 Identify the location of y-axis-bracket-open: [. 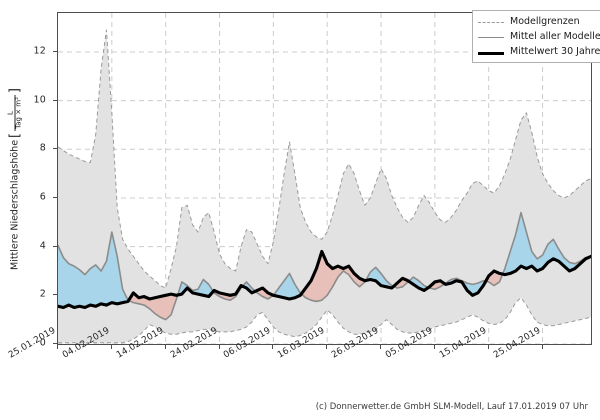
(15, 135).